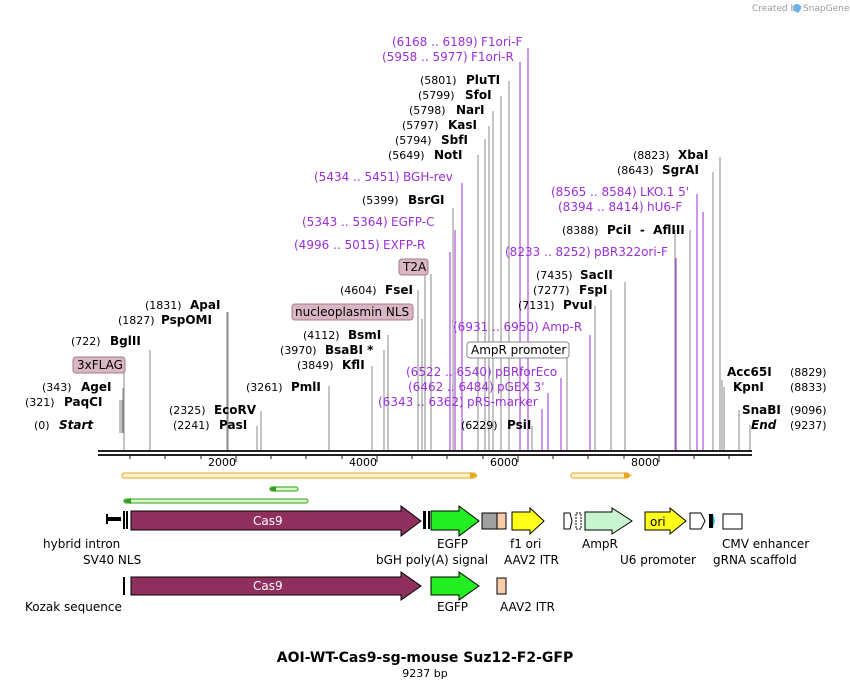 This screenshot has height=688, width=850. Describe the element at coordinates (165, 320) in the screenshot. I see `site-pspomi: (1827) PspOMI` at that location.